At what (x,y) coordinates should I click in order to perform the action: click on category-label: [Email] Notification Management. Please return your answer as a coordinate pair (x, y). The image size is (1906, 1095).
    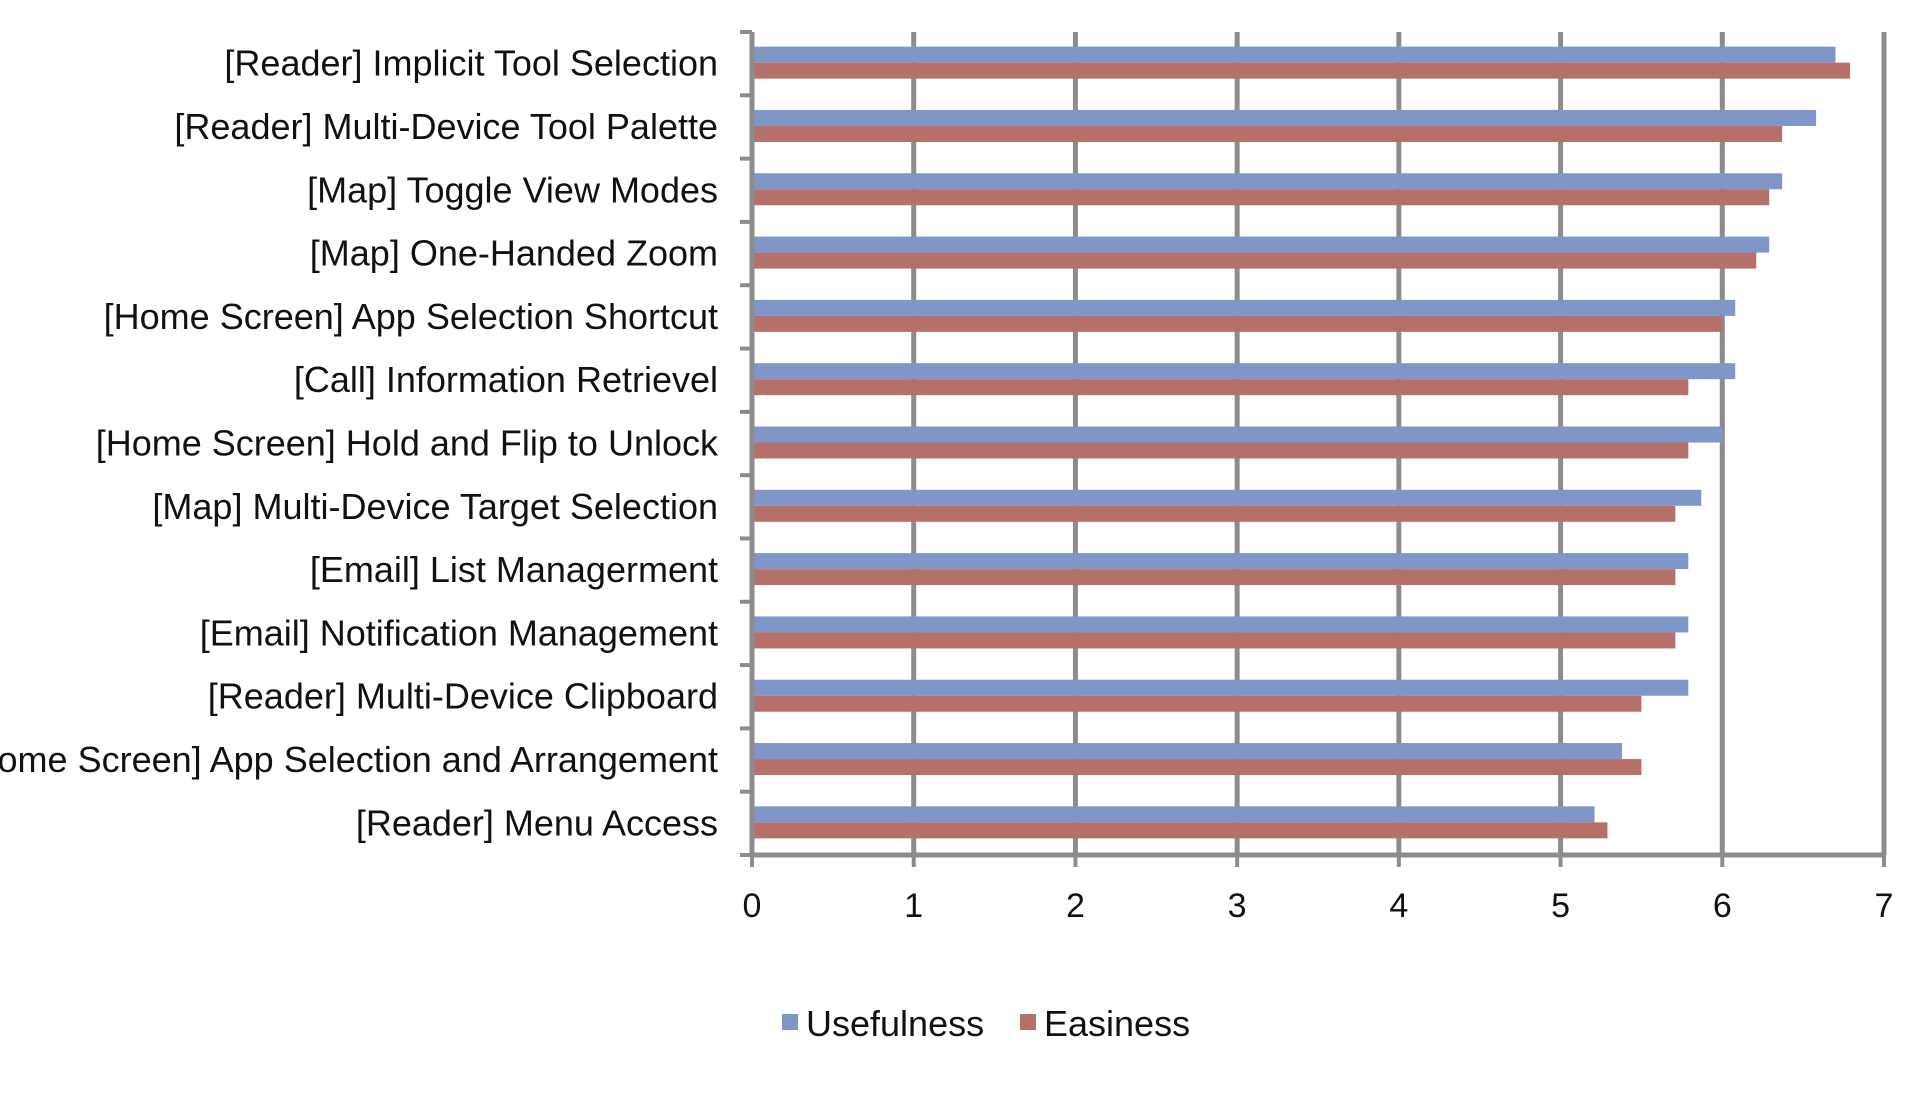
    Looking at the image, I should click on (459, 632).